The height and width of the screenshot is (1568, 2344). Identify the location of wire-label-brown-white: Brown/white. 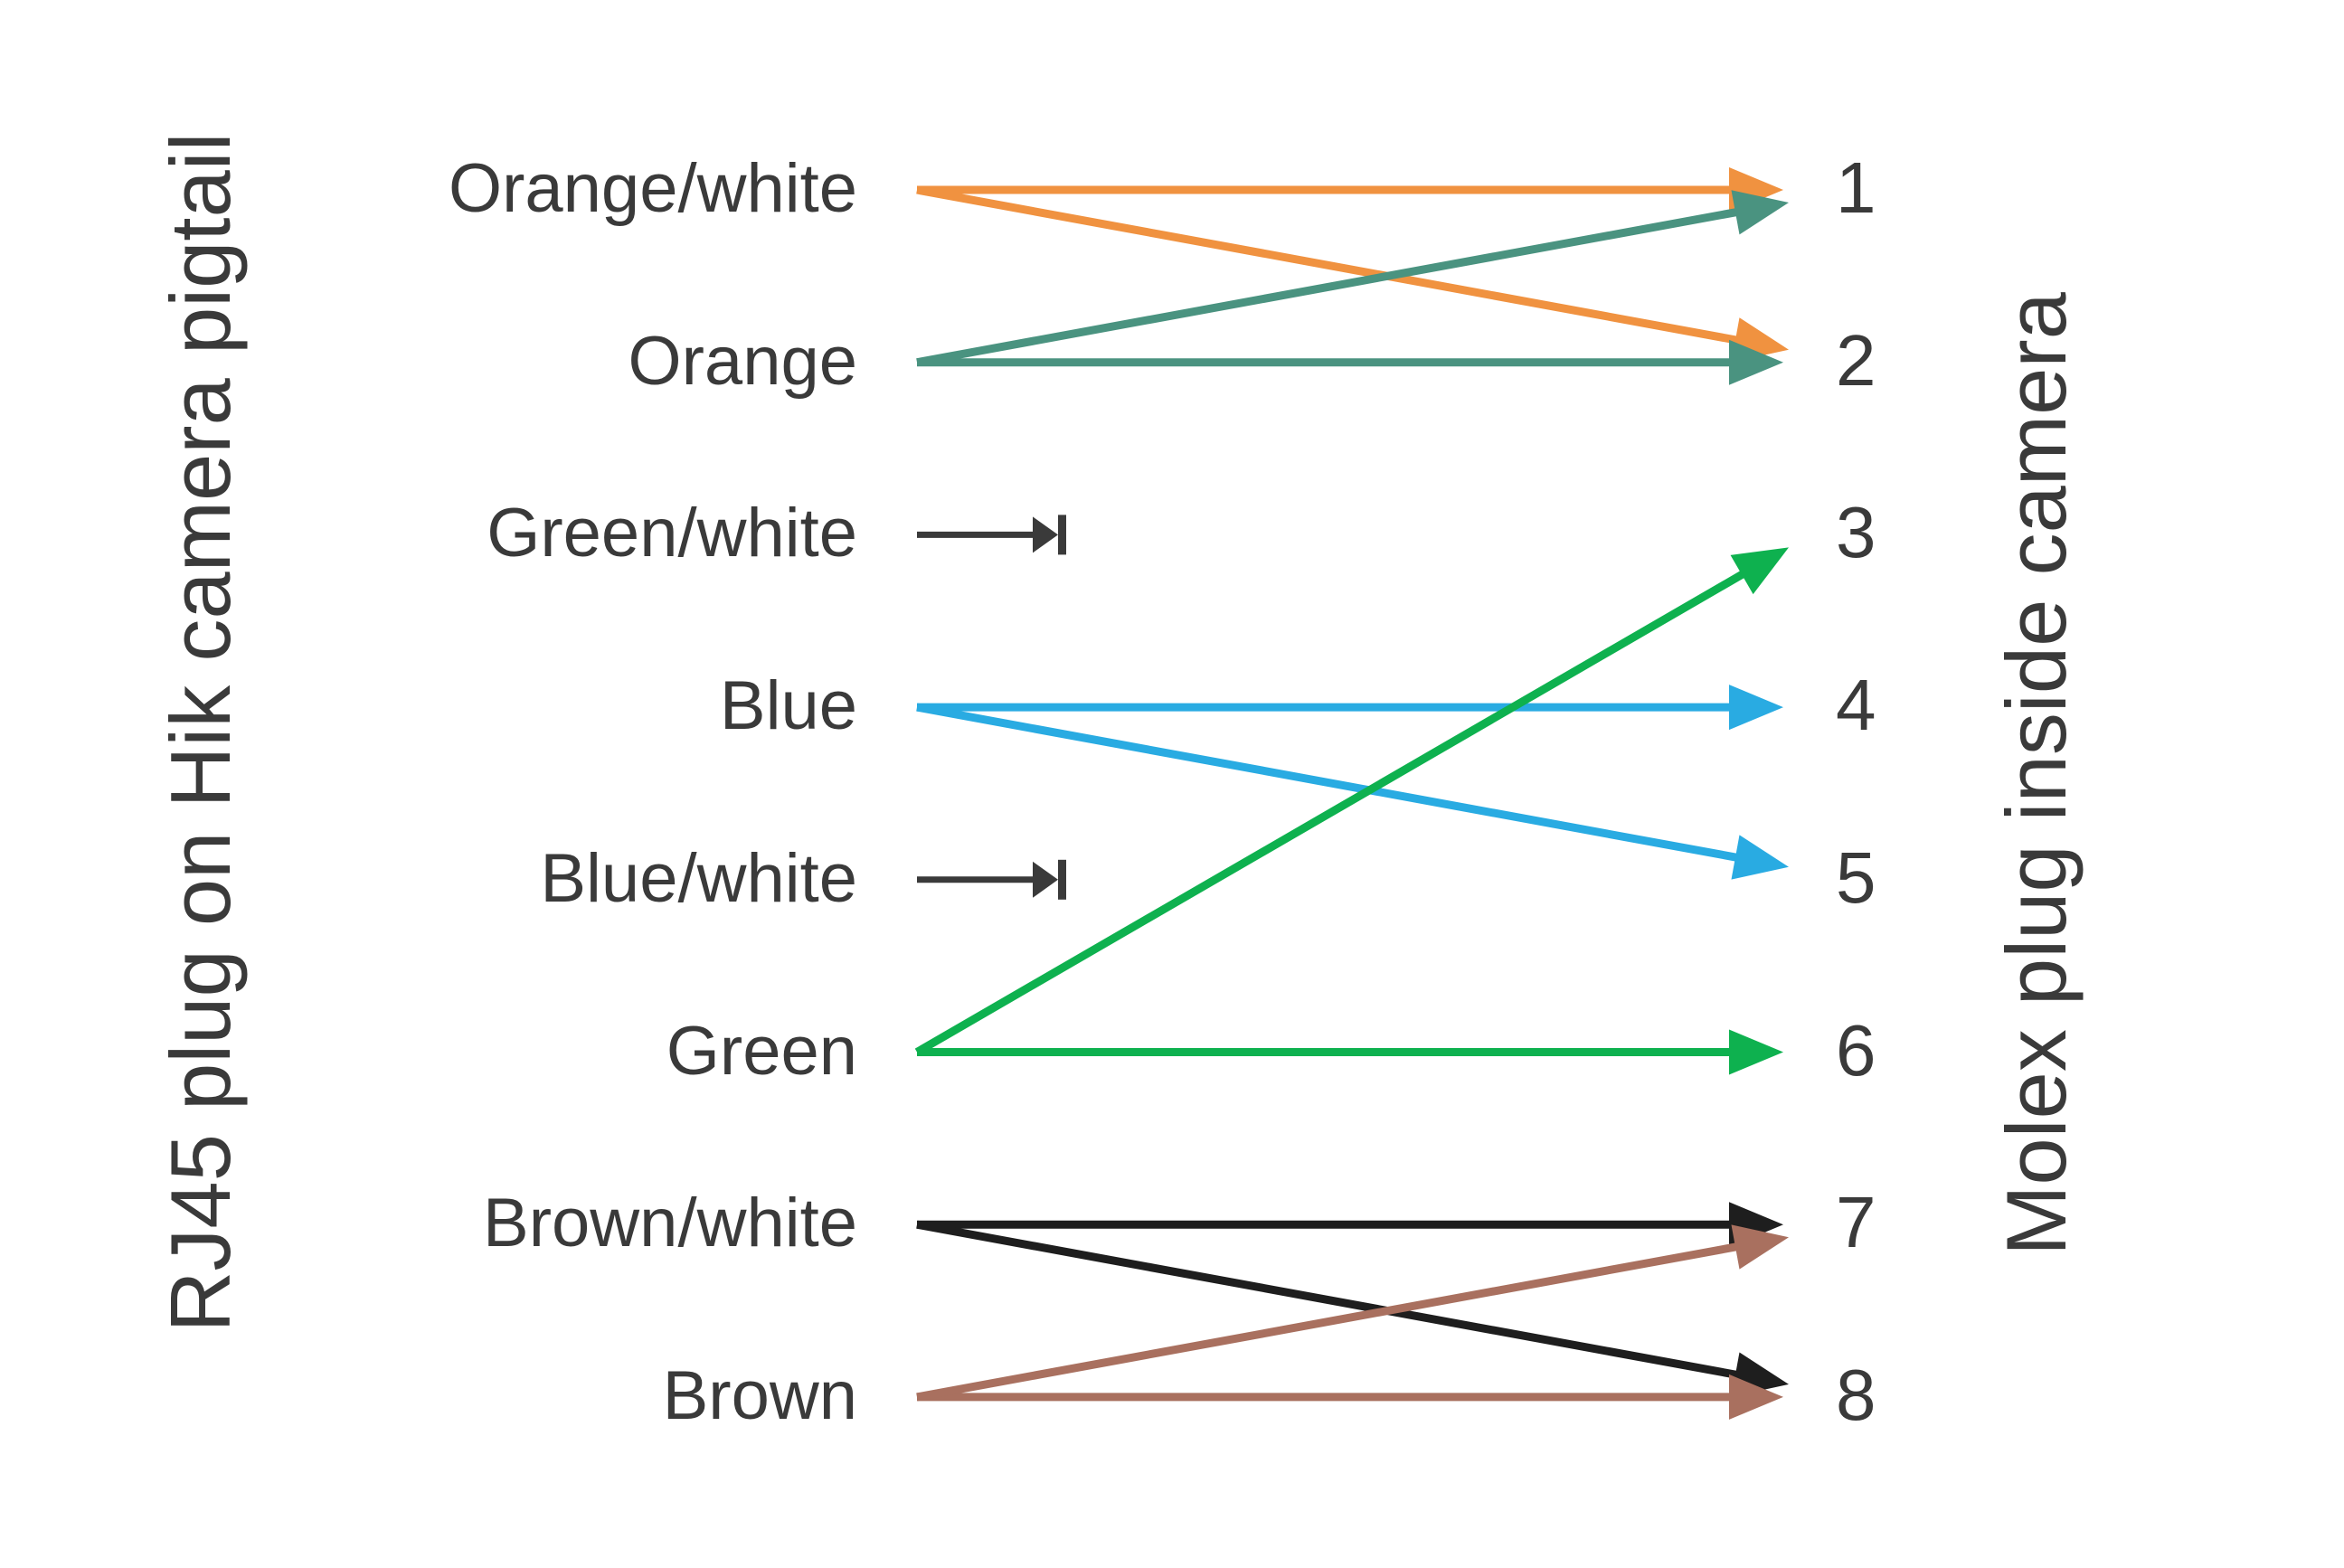
(670, 1222).